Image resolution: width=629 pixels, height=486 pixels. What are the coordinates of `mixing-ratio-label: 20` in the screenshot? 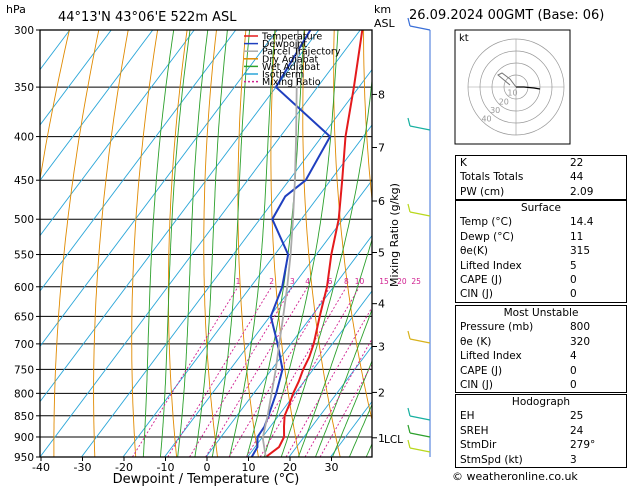 It's located at (402, 281).